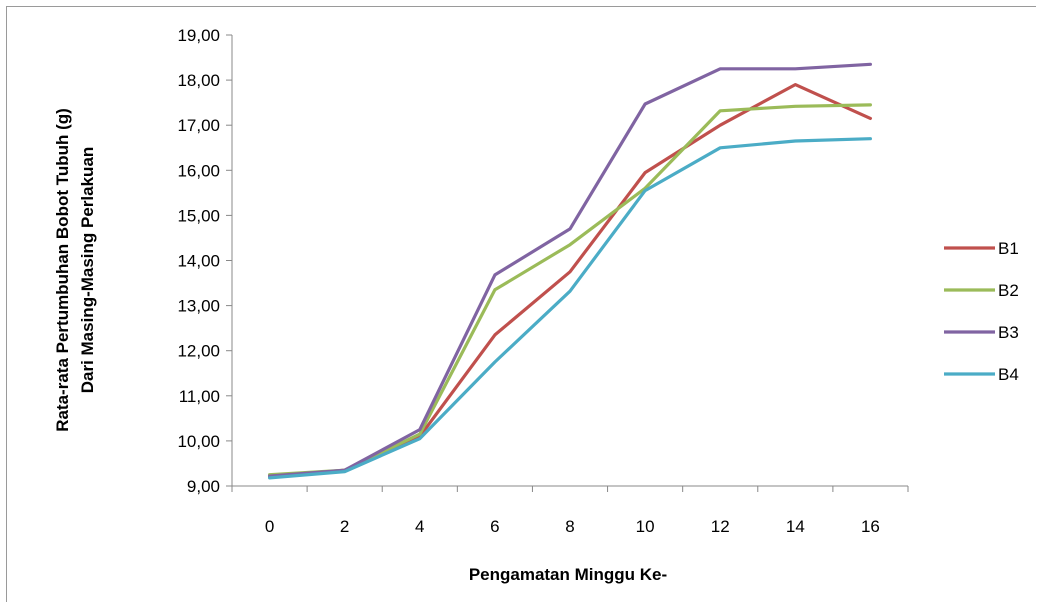 Image resolution: width=1043 pixels, height=605 pixels. I want to click on legend-label-b2: B2, so click(1008, 290).